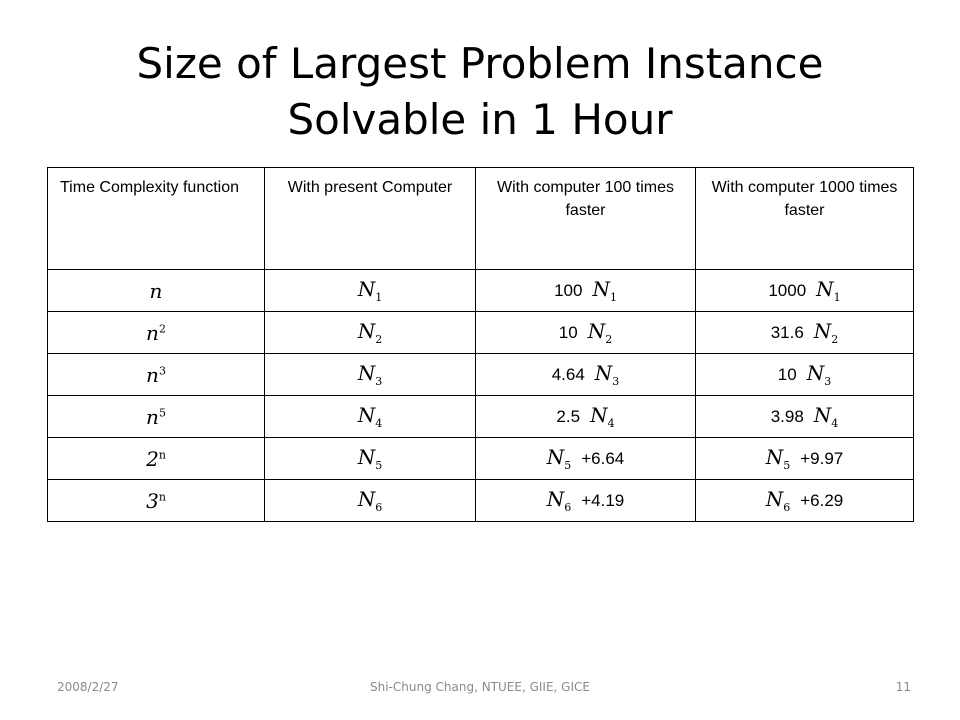 The height and width of the screenshot is (720, 960). I want to click on header-present-computer: With present Computer, so click(370, 218).